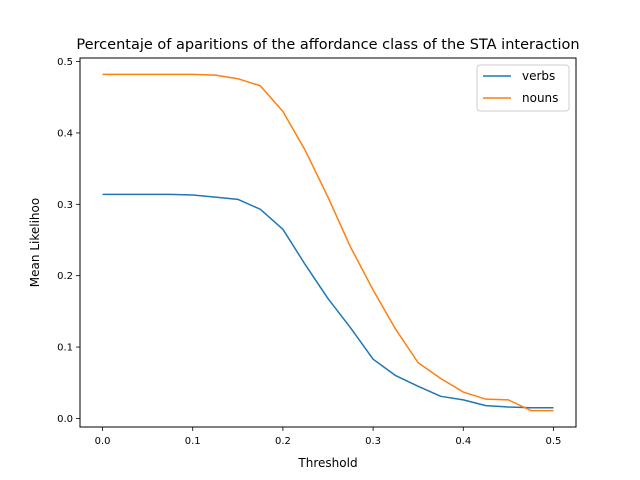  What do you see at coordinates (523, 88) in the screenshot?
I see `legend: verbs nouns` at bounding box center [523, 88].